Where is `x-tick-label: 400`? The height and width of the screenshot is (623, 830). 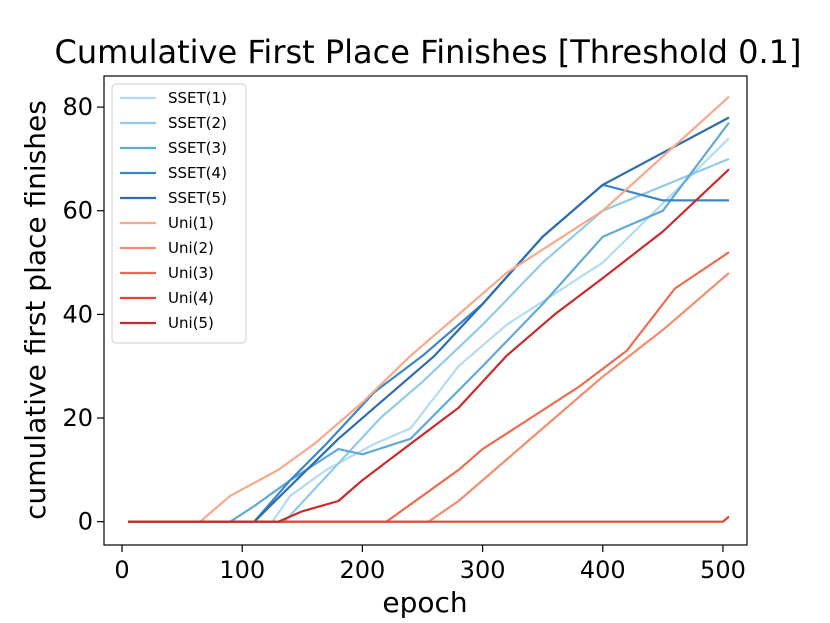 x-tick-label: 400 is located at coordinates (603, 570).